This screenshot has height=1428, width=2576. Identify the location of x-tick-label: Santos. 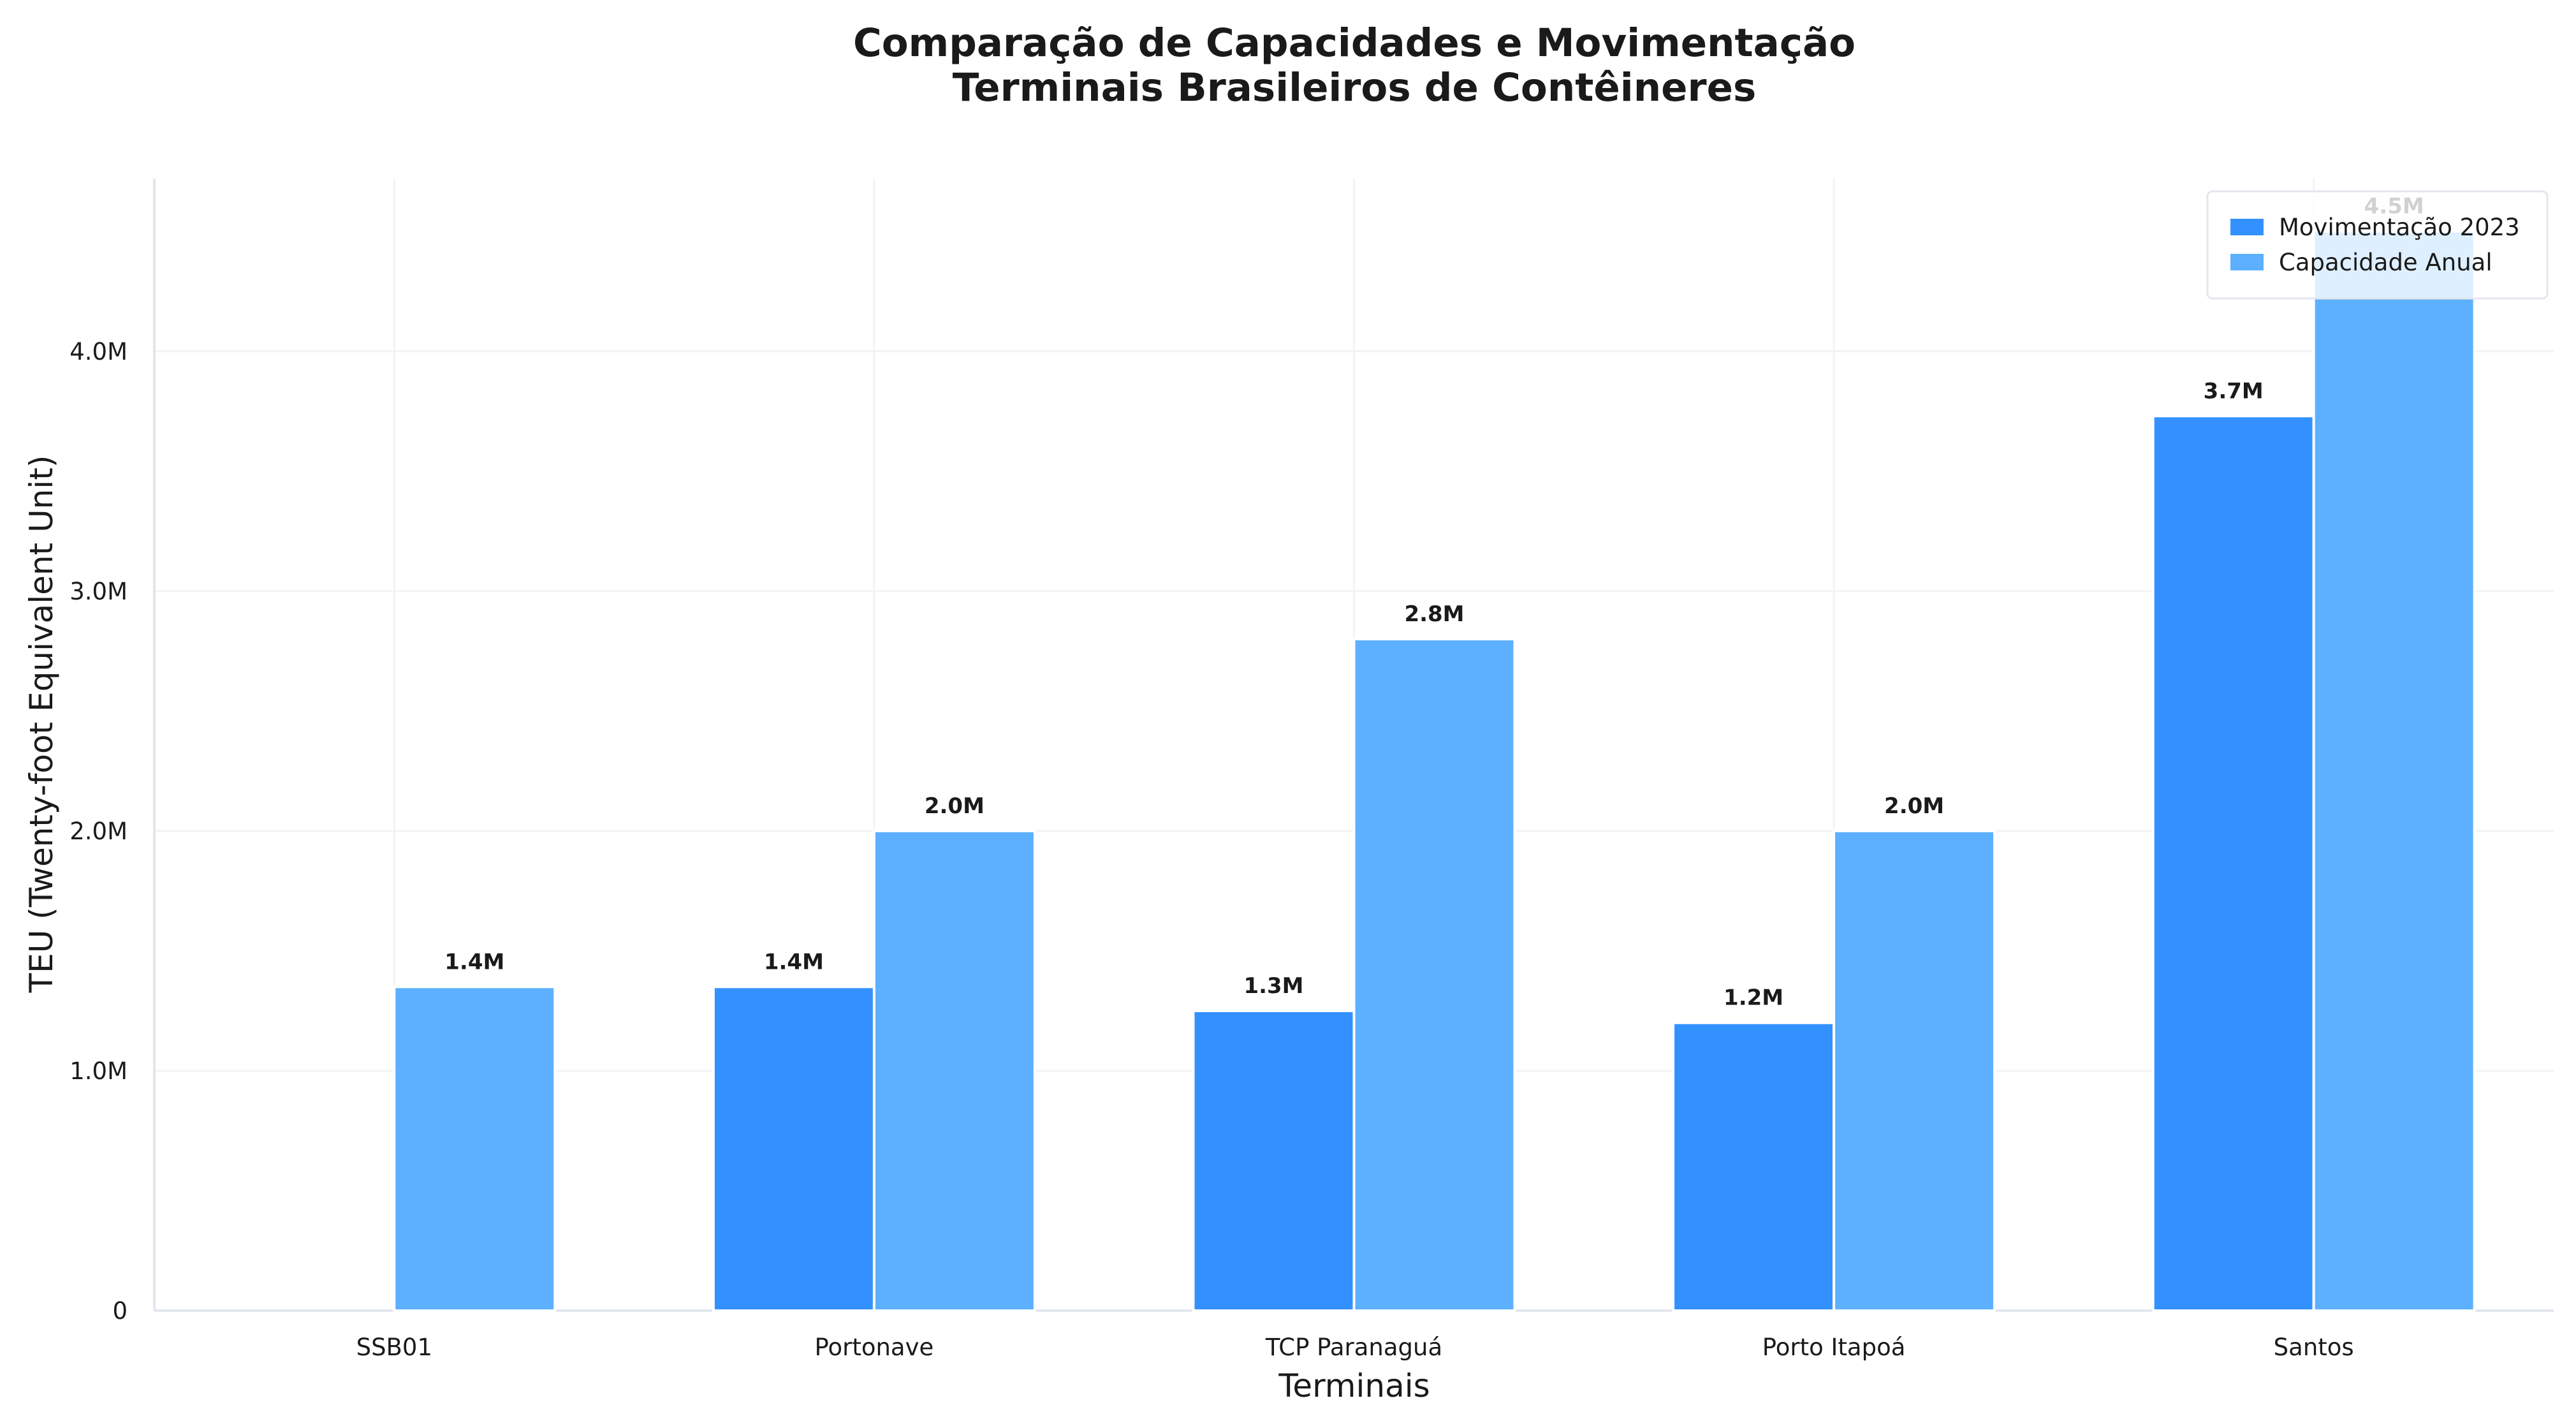
(2314, 1347).